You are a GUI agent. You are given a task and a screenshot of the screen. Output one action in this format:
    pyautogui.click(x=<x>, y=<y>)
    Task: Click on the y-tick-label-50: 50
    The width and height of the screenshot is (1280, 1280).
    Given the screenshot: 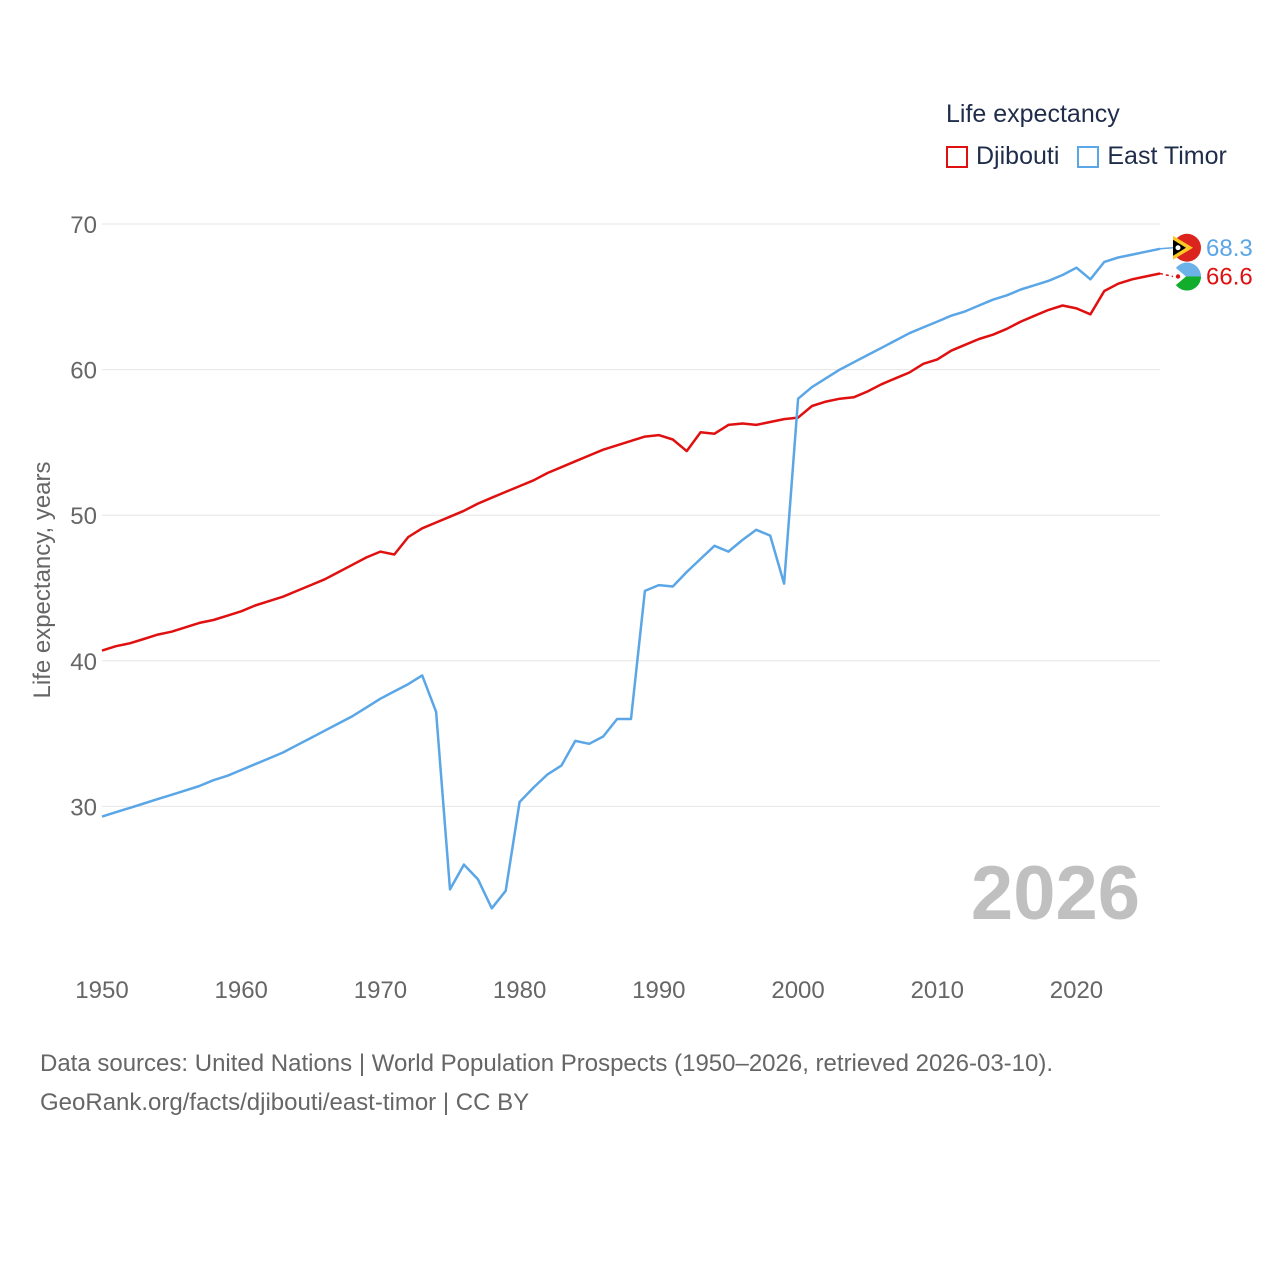 What is the action you would take?
    pyautogui.click(x=83, y=516)
    